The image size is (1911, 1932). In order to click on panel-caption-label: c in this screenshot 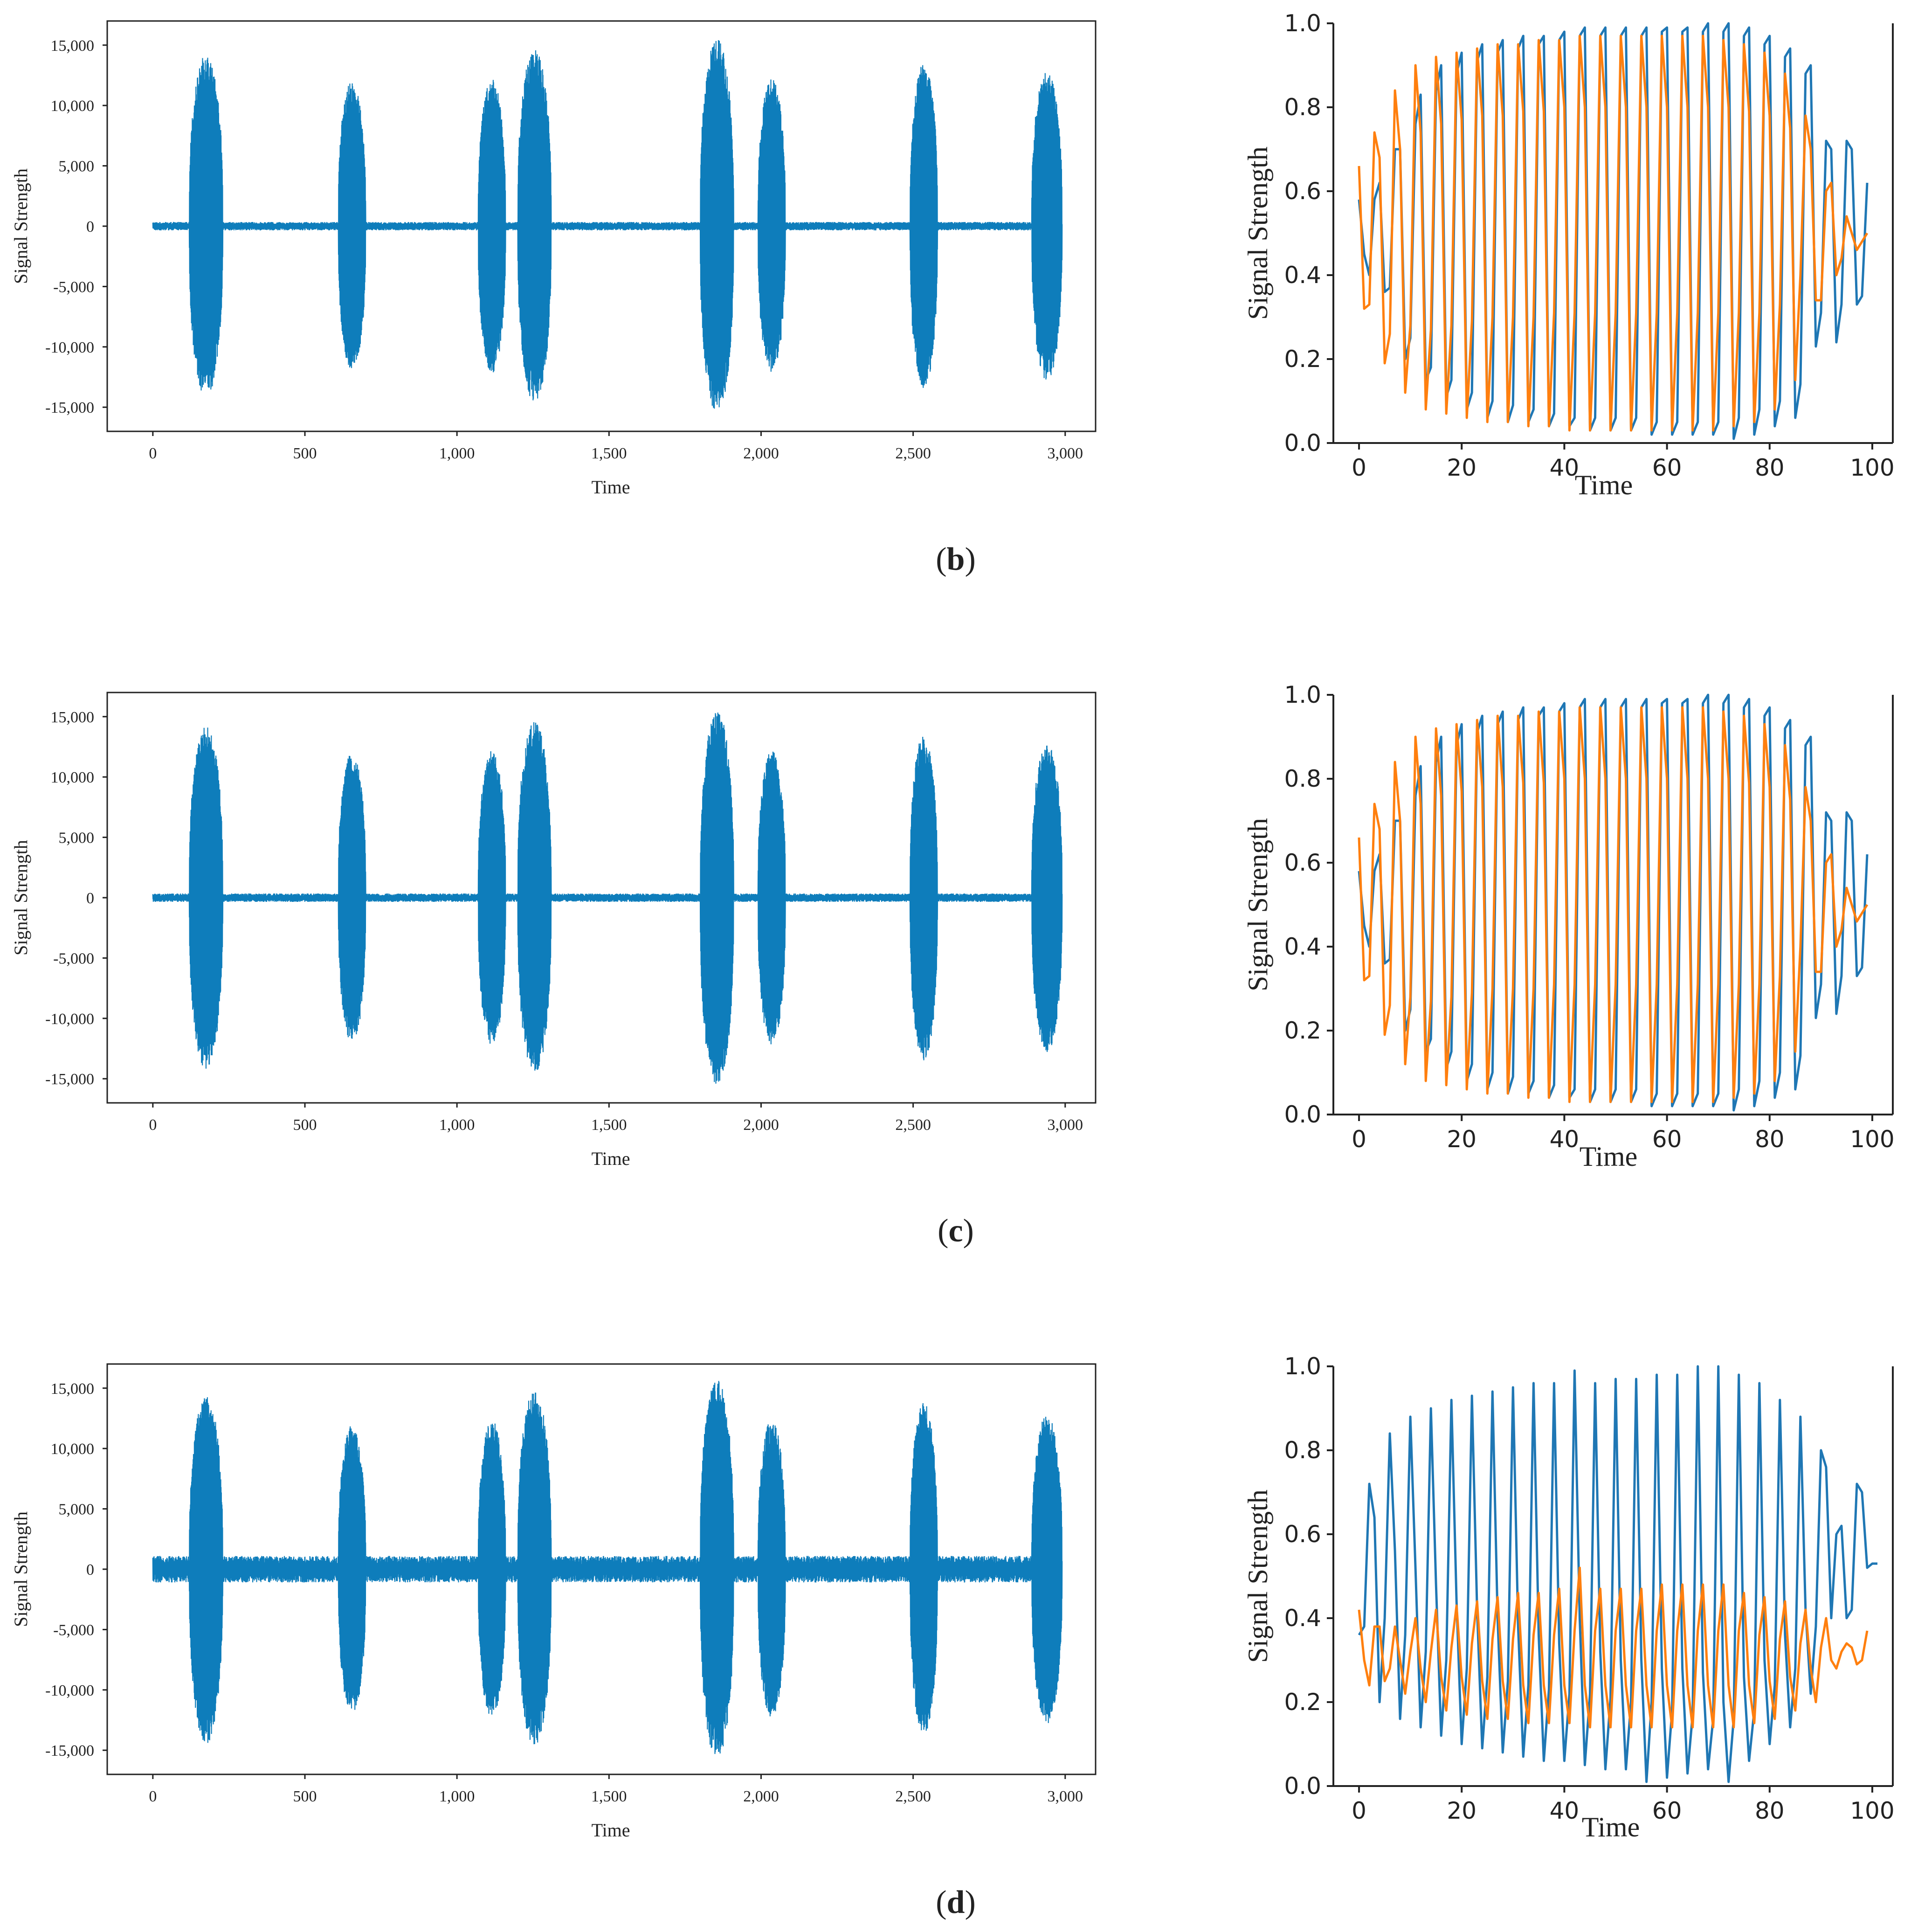, I will do `click(955, 1231)`.